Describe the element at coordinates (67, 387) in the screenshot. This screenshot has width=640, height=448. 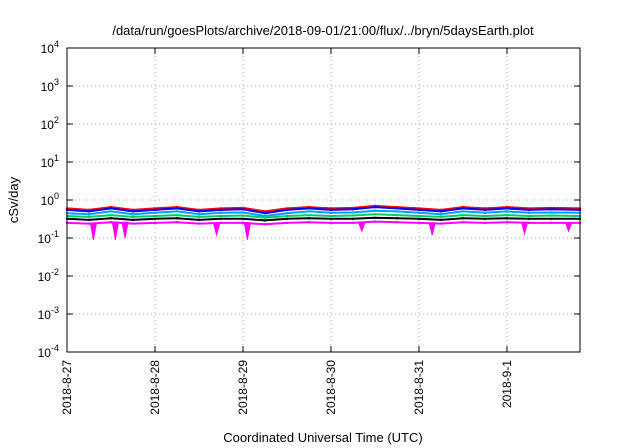
I see `x-tick-label: 2018-8-27` at that location.